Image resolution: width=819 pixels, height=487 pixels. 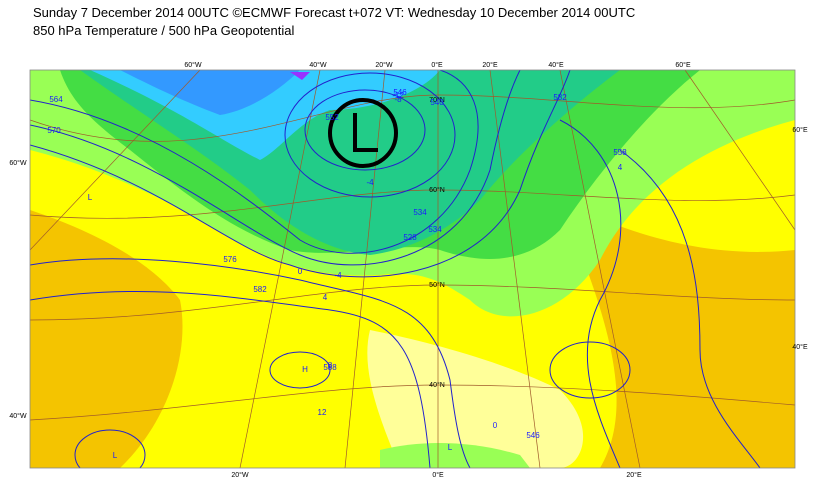 I want to click on graticule-label: 50°N, so click(x=437, y=285).